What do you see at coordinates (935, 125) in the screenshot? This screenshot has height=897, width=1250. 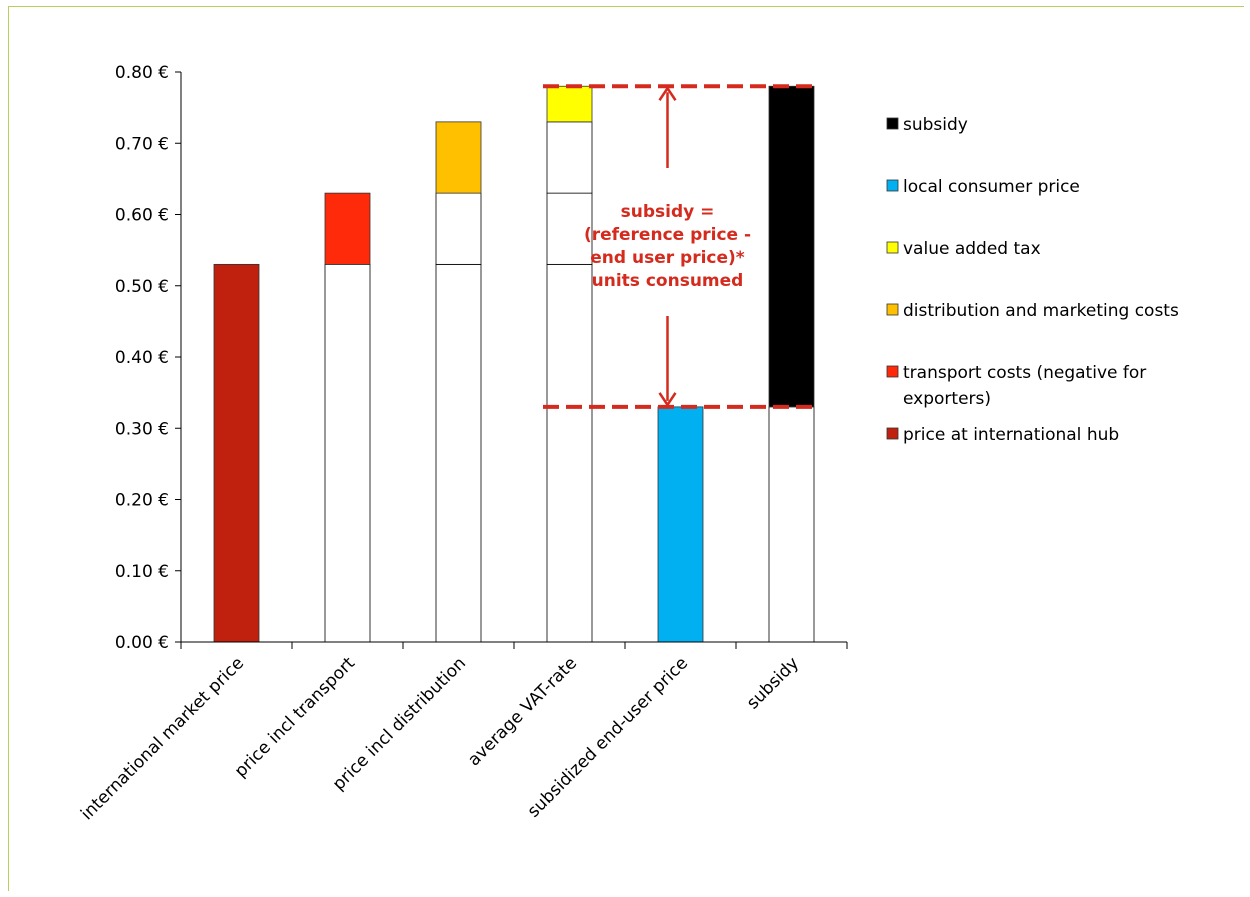 I see `legend-label-0: subsidy` at bounding box center [935, 125].